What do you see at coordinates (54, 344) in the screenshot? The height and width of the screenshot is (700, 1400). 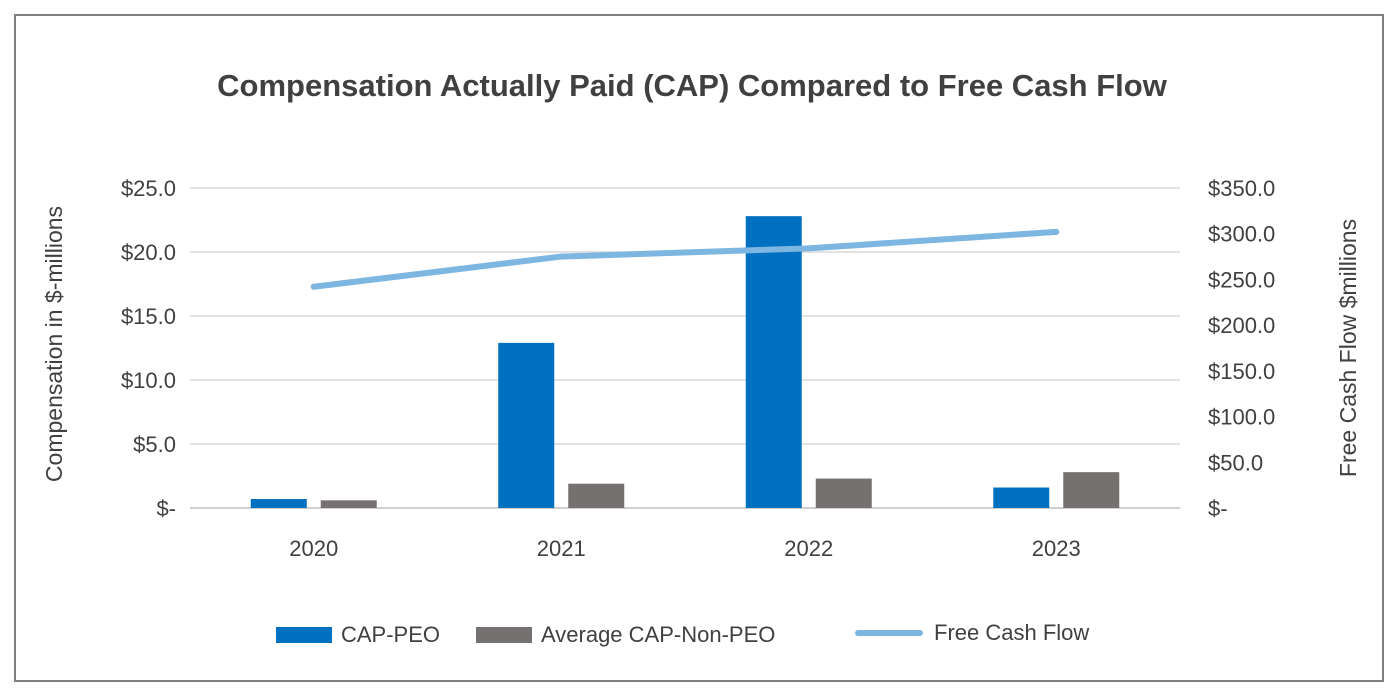 I see `y-axis-label: Compensation in $-millions` at bounding box center [54, 344].